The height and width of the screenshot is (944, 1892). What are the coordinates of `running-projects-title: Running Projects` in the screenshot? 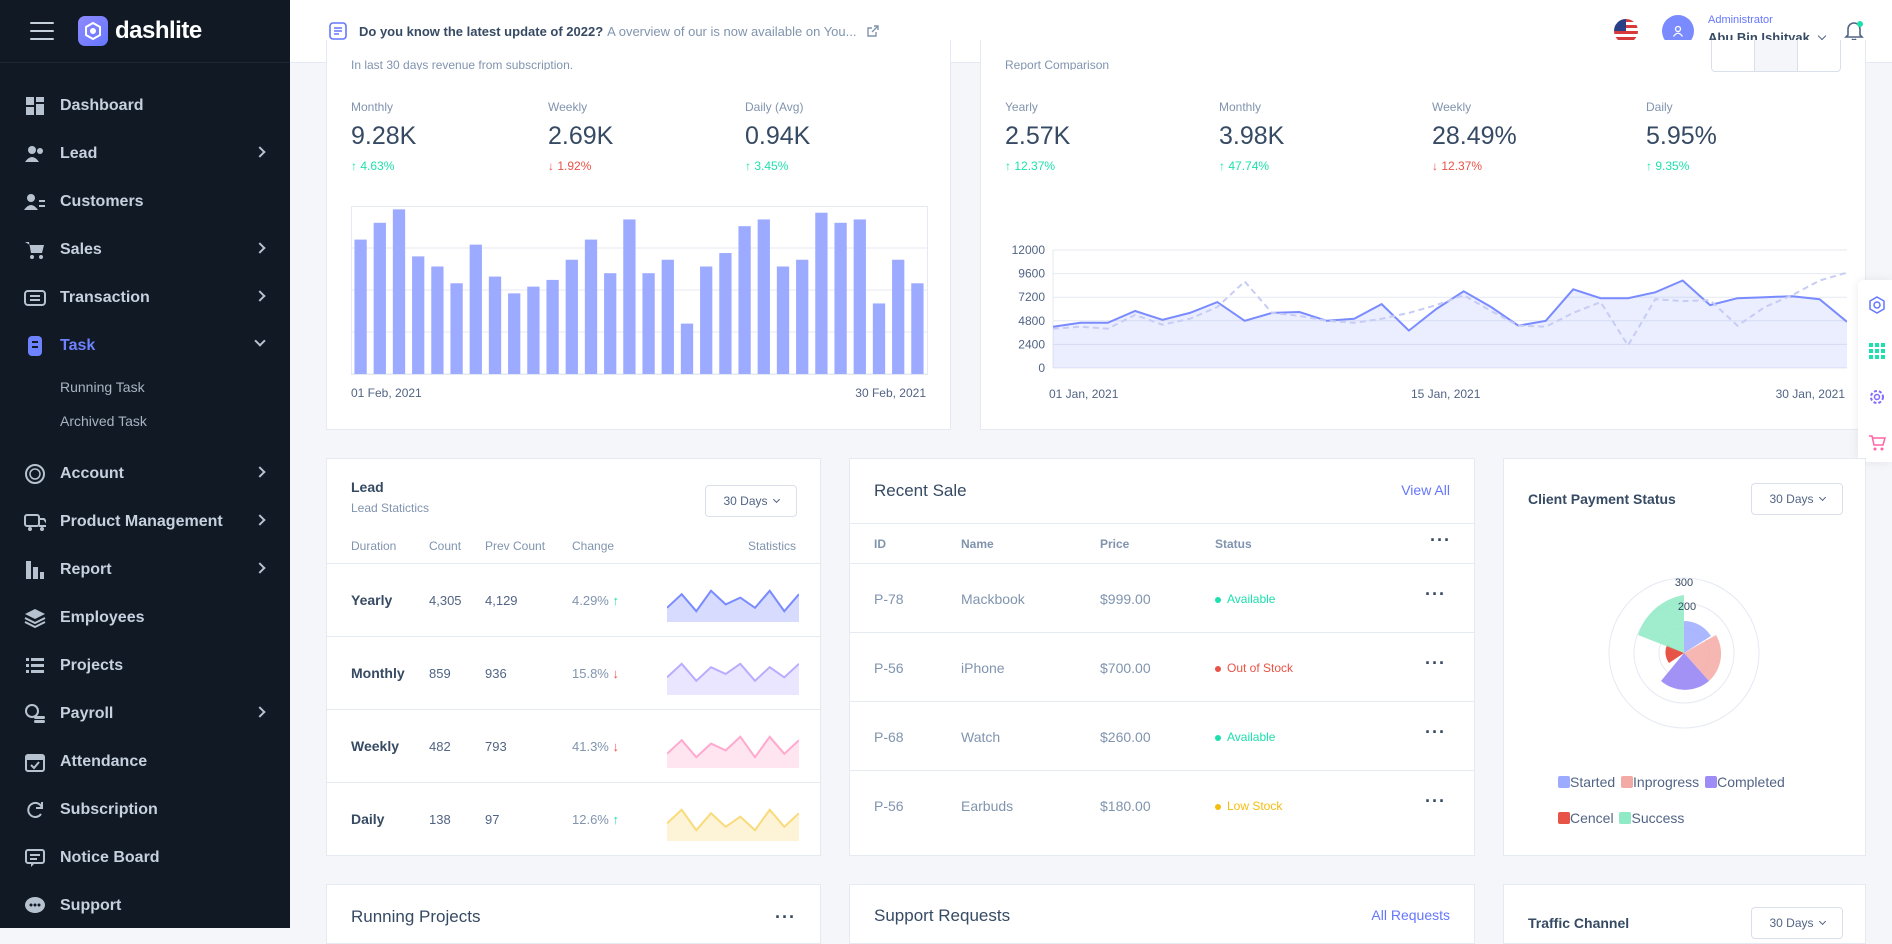 It's located at (416, 916).